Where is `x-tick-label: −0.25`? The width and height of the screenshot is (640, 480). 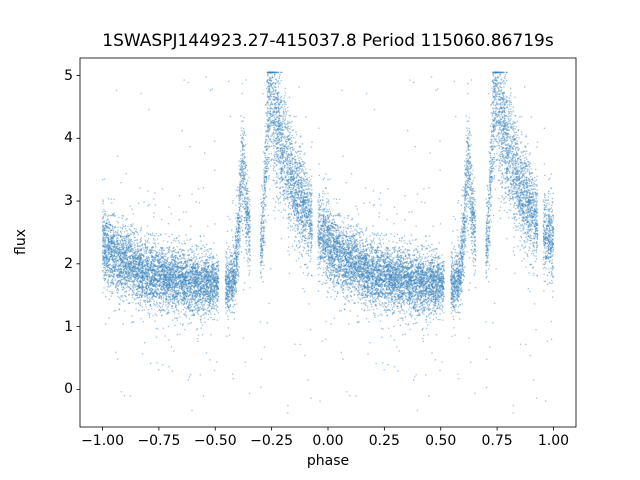
x-tick-label: −0.25 is located at coordinates (272, 441).